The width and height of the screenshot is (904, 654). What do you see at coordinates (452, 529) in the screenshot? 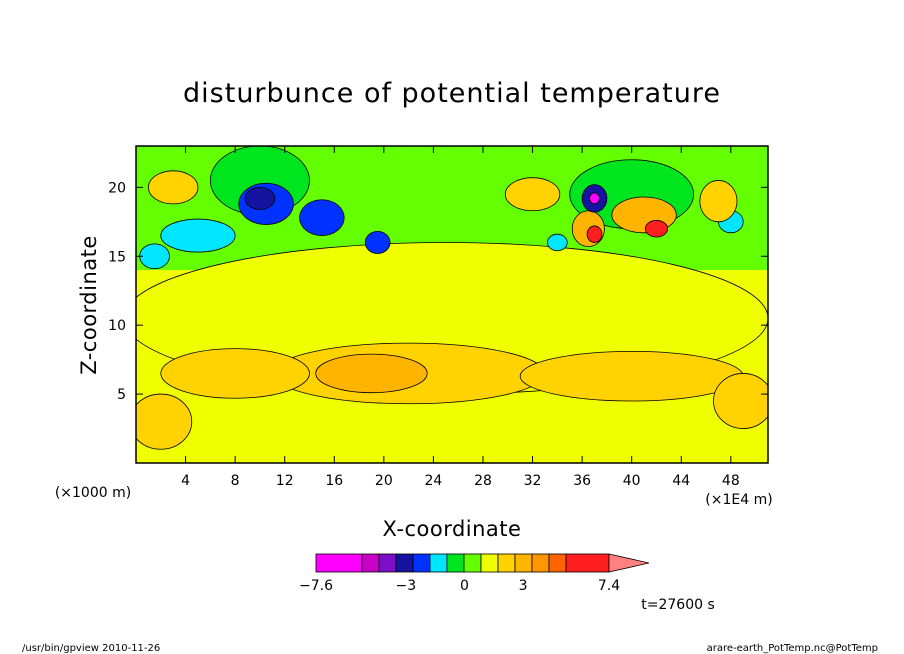
I see `x-axis-label: X-coordinate` at bounding box center [452, 529].